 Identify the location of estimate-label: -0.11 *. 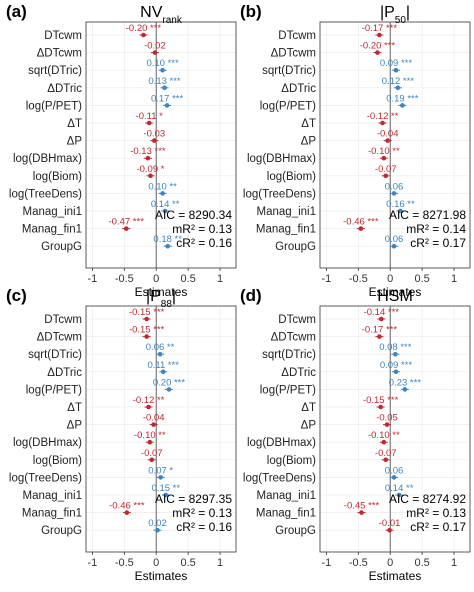
(150, 116).